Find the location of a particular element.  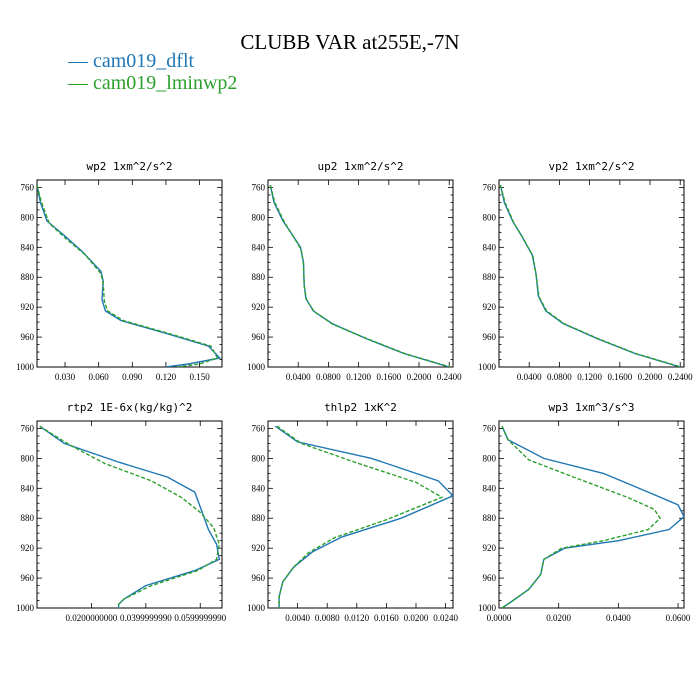

x-tick-label: 0.0240 is located at coordinates (445, 618).